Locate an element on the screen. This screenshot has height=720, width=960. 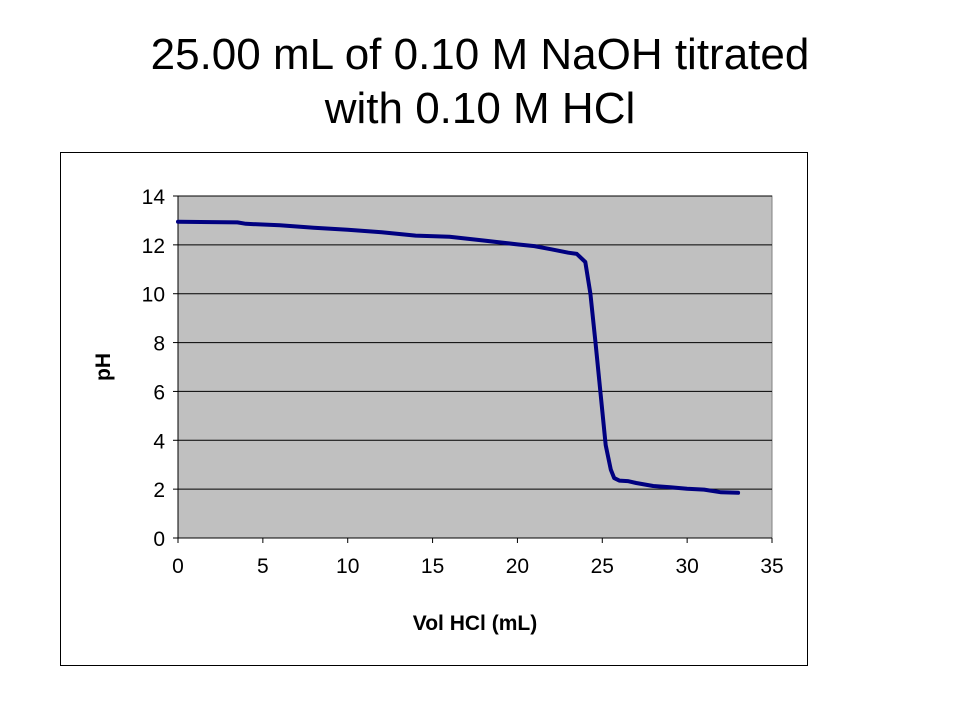
y-tick-label: 10 is located at coordinates (153, 295).